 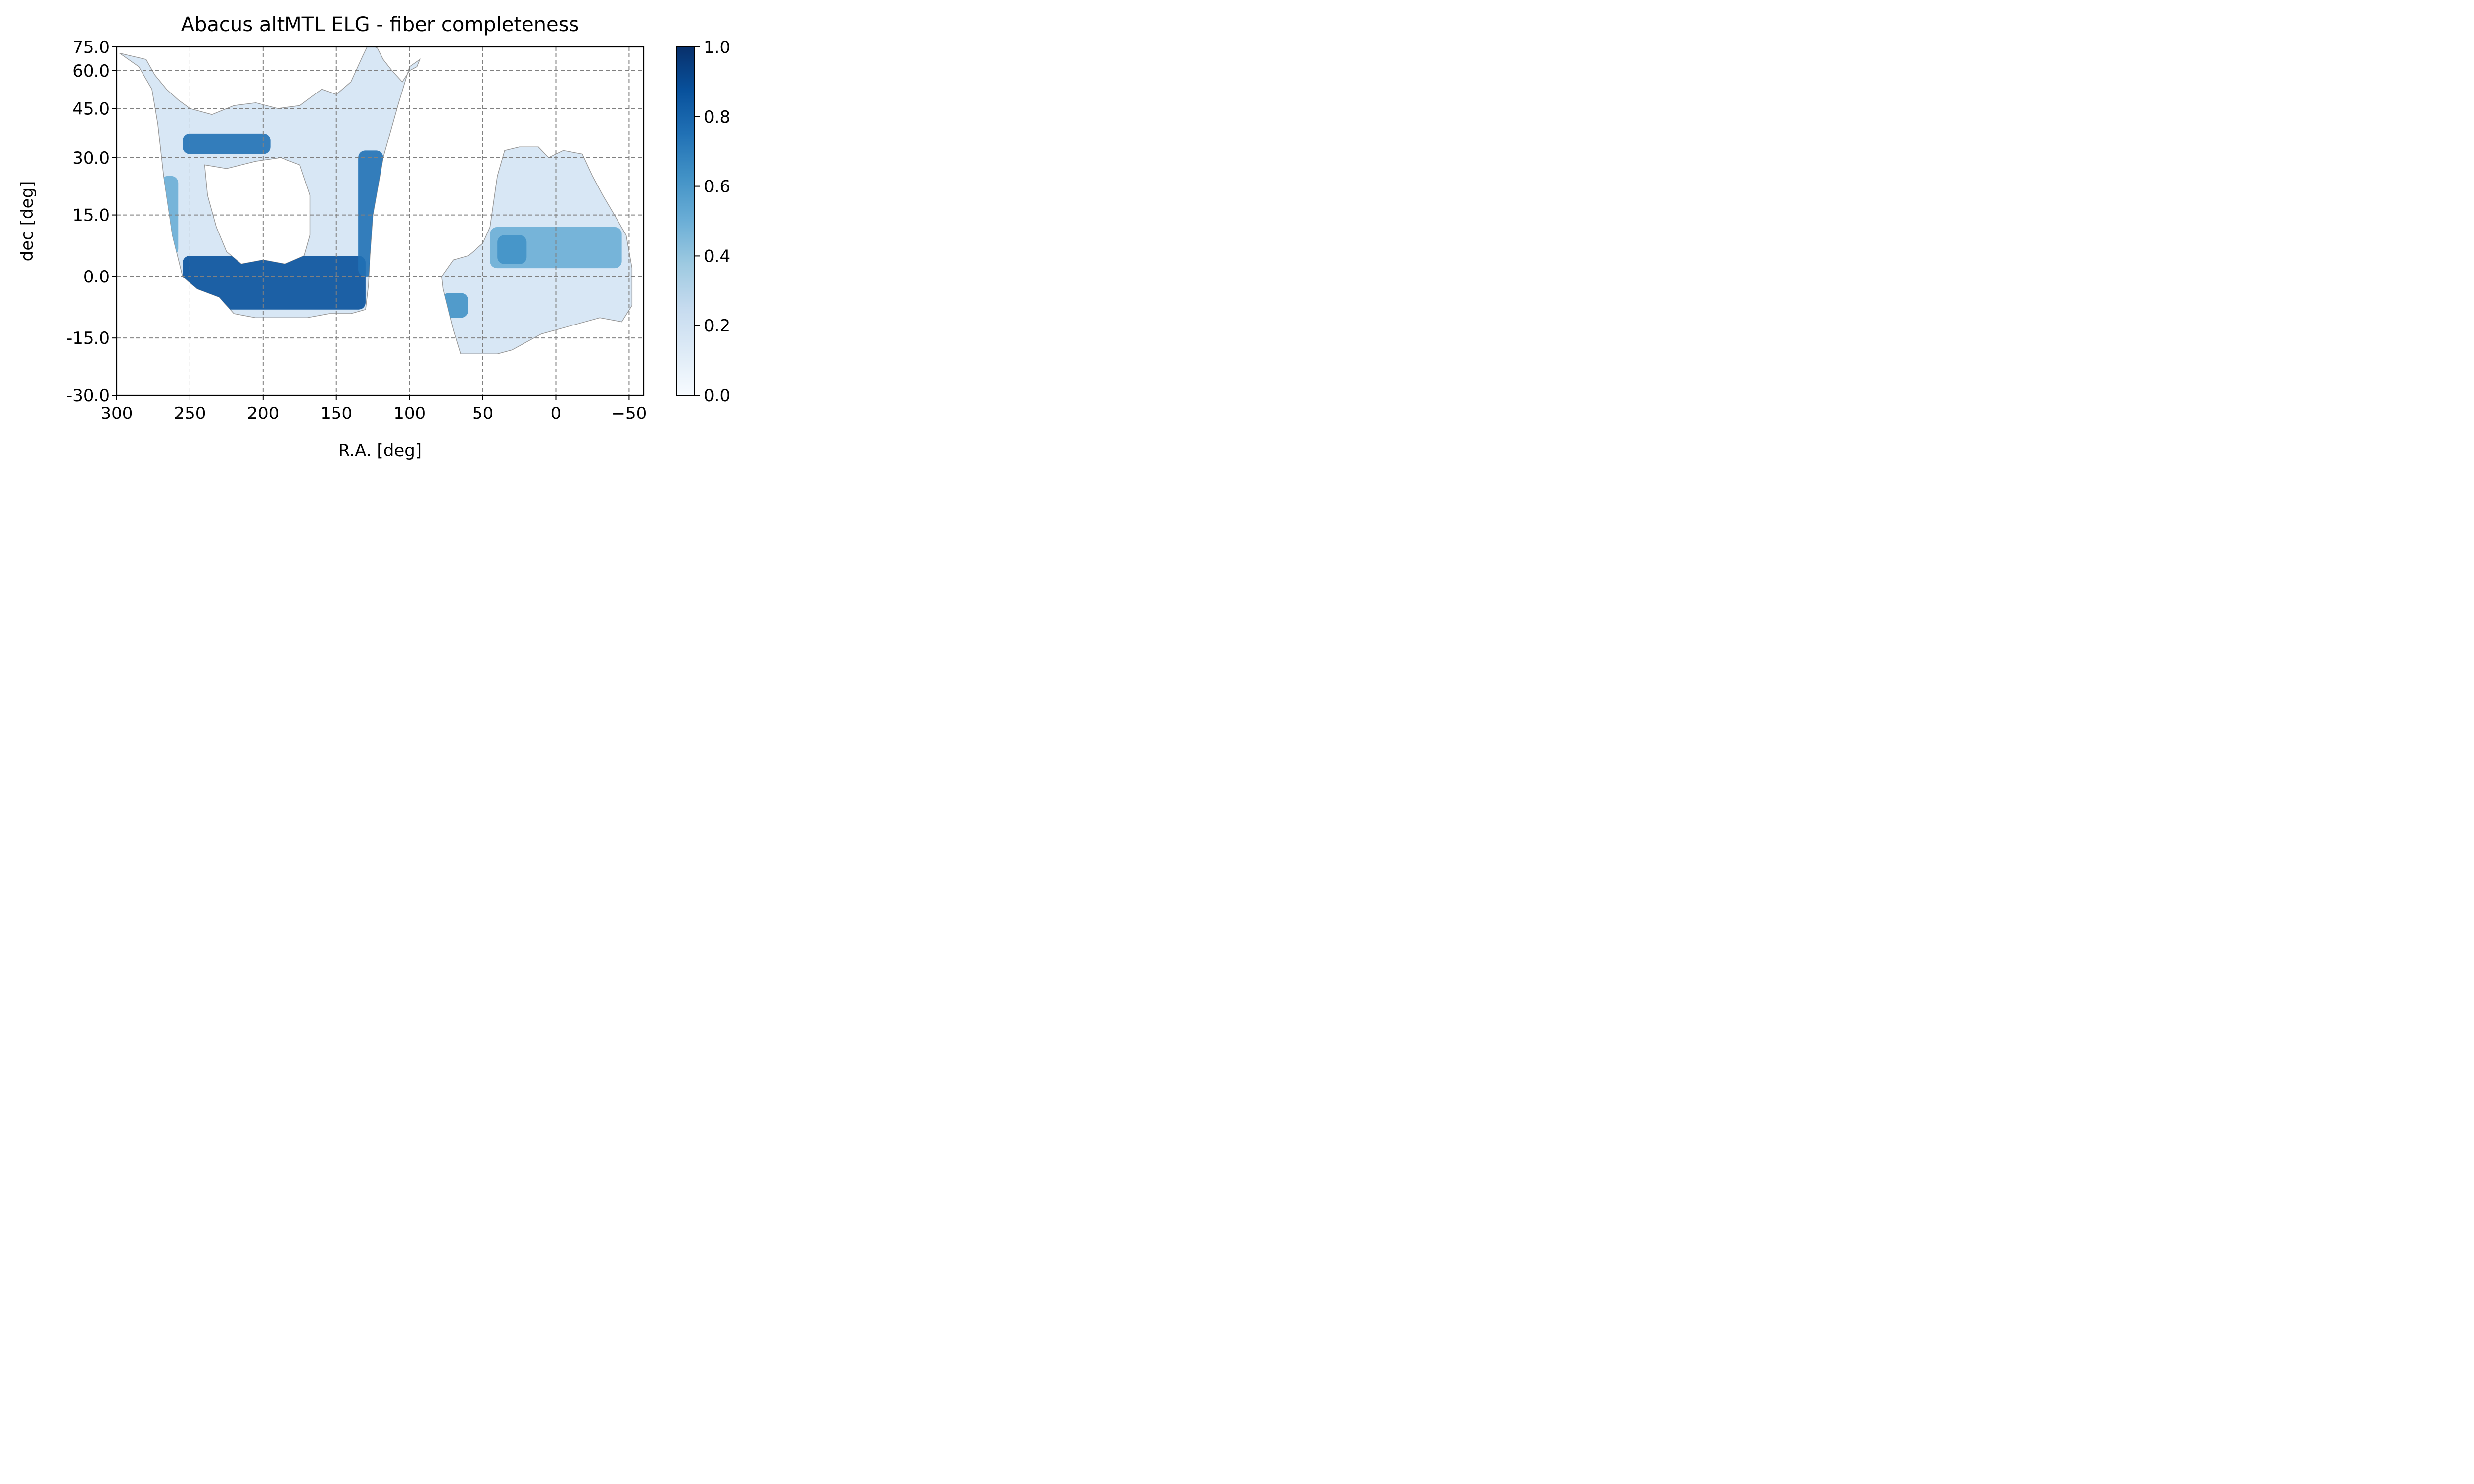 I want to click on colorbar-gradient, so click(x=686, y=221).